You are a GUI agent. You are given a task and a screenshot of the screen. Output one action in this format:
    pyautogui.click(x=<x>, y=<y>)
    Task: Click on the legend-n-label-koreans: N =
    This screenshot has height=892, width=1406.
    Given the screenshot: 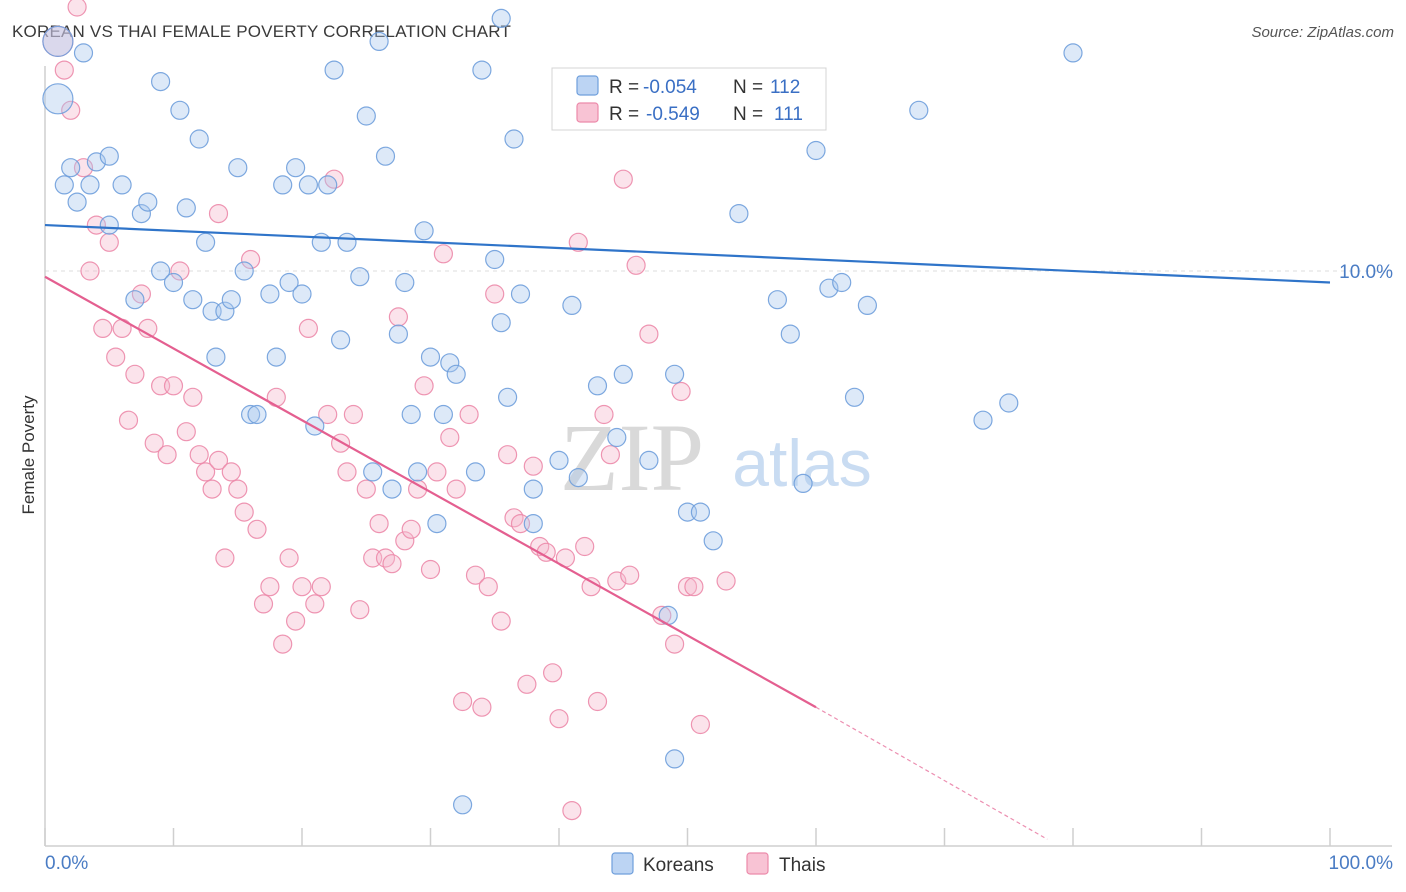 What is the action you would take?
    pyautogui.click(x=748, y=87)
    